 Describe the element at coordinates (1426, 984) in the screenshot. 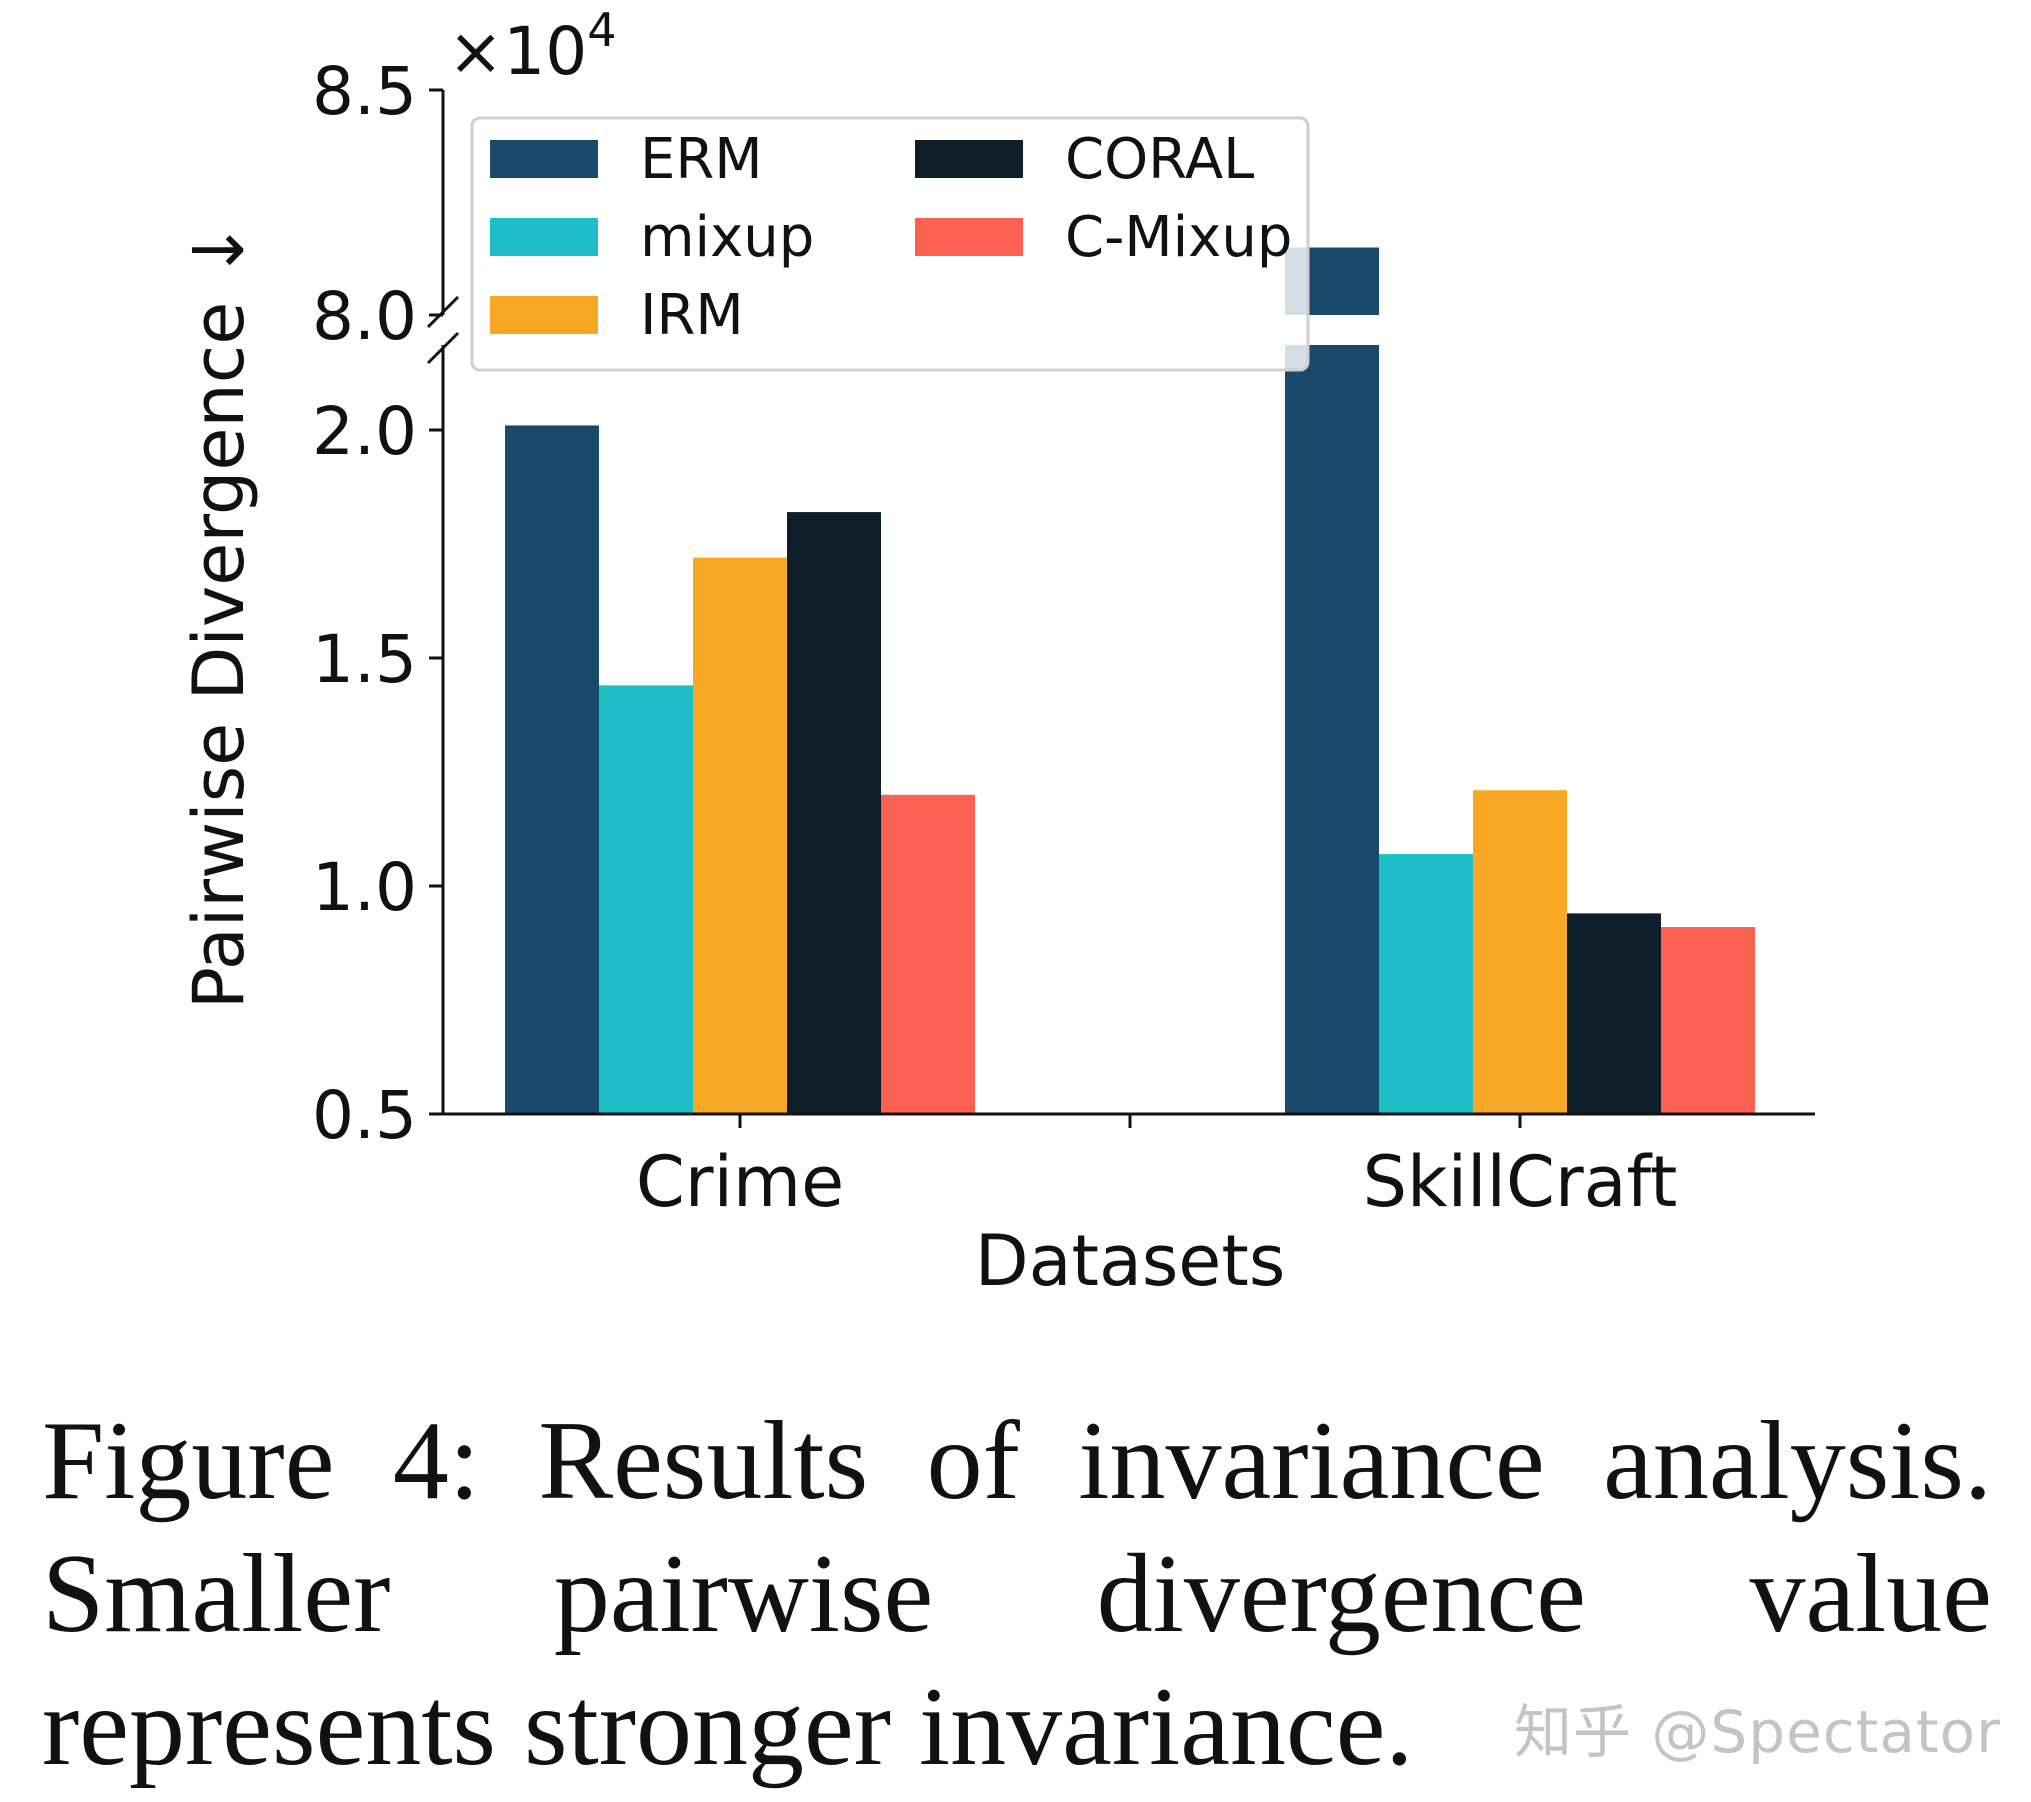

I see `bar-mixup-skillcraft` at that location.